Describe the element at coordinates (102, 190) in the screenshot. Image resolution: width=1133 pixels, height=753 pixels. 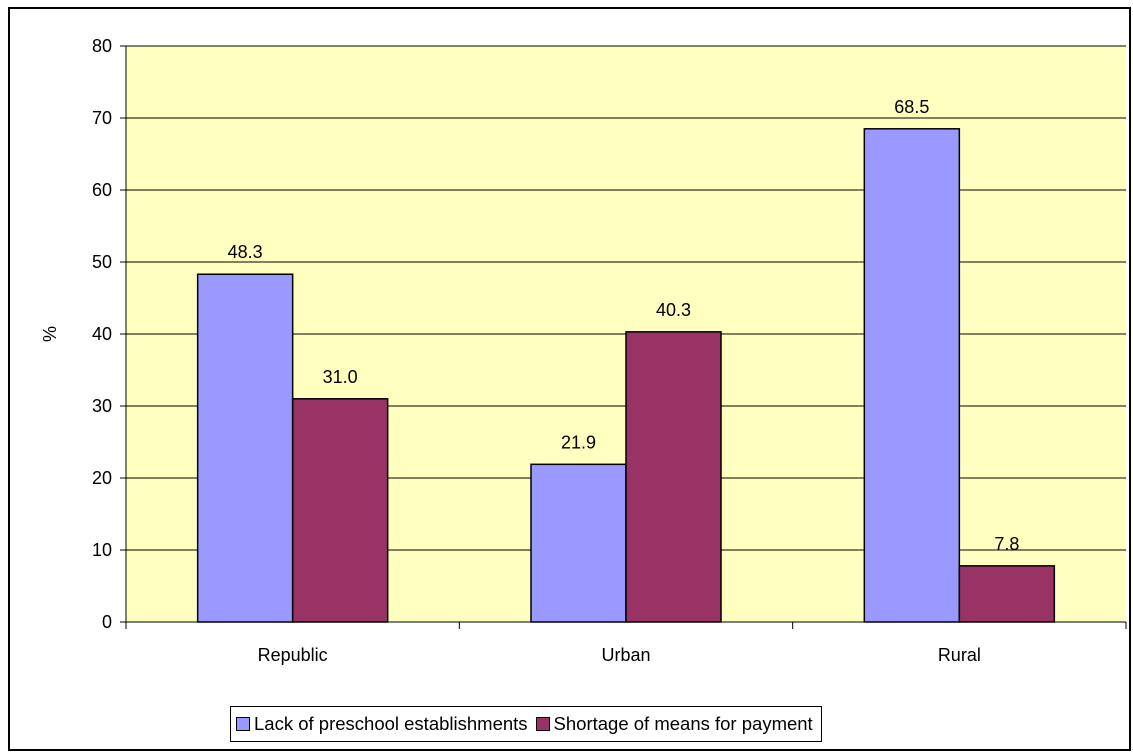
I see `y-tick-label: 60` at that location.